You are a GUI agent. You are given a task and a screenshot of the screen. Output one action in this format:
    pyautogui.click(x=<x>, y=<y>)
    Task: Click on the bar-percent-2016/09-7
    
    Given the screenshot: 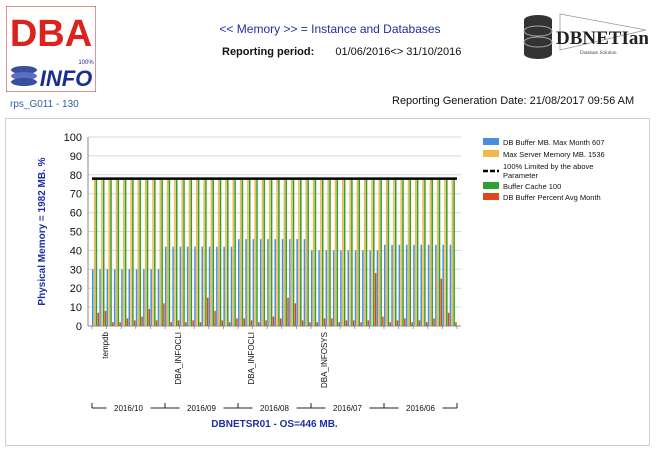 What is the action you would take?
    pyautogui.click(x=222, y=323)
    